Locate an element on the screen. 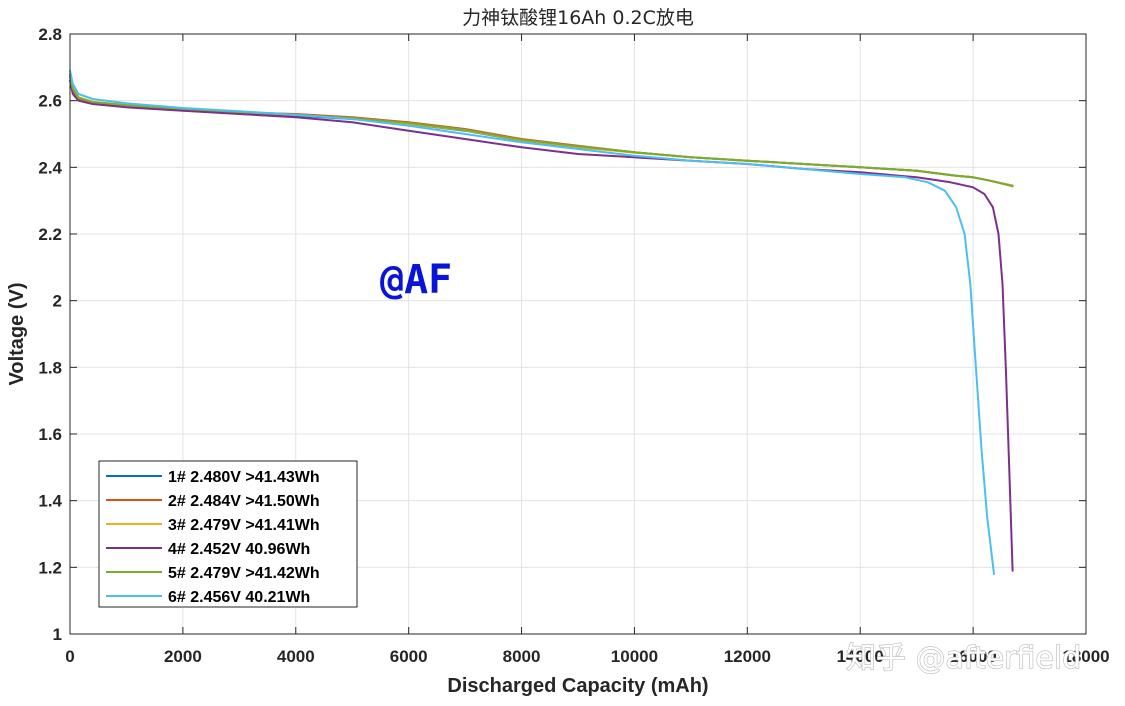 This screenshot has width=1125, height=706. x-tick-label: 6000 is located at coordinates (409, 656).